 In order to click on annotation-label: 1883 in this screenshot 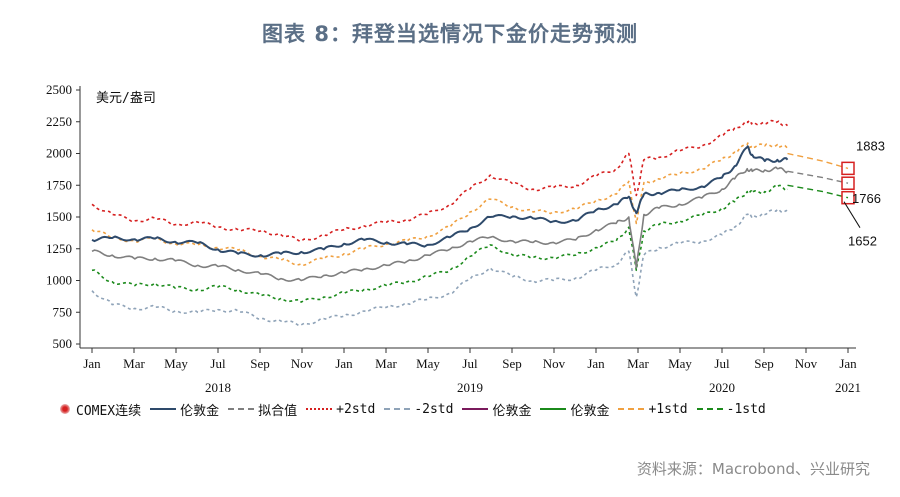, I will do `click(870, 145)`.